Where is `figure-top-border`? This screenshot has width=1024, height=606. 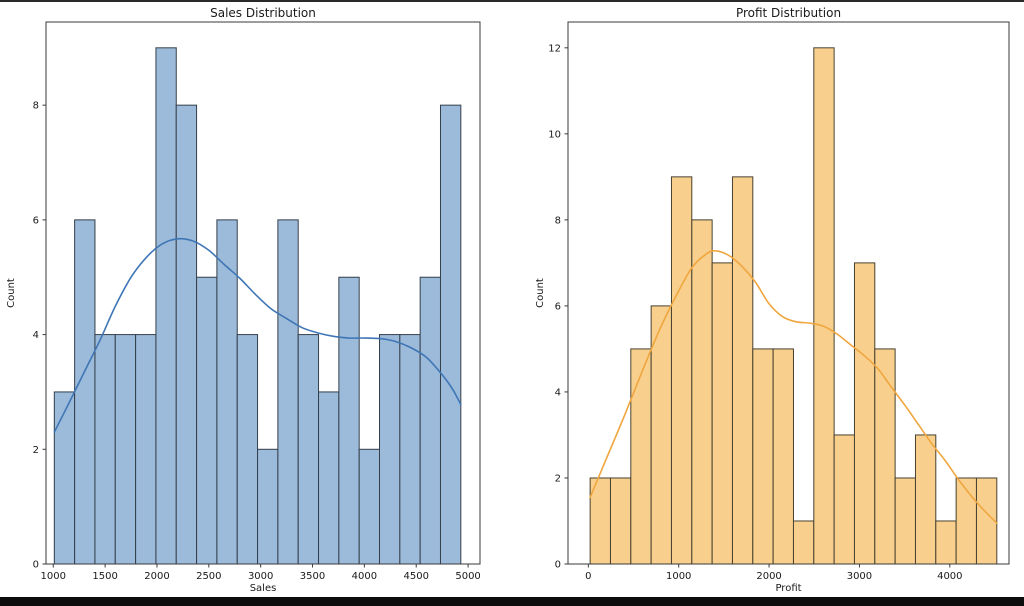
figure-top-border is located at coordinates (512, 1).